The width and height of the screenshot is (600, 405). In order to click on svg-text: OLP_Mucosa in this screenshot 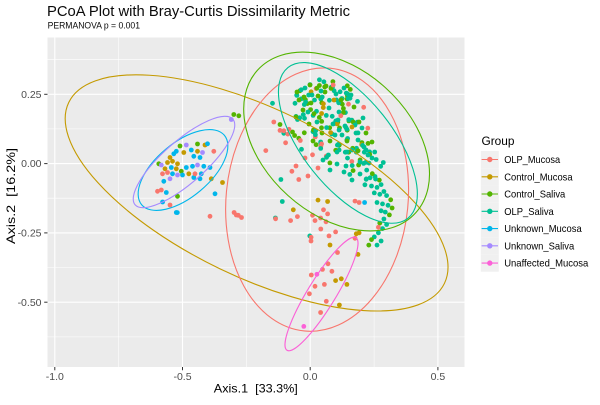, I will do `click(532, 160)`.